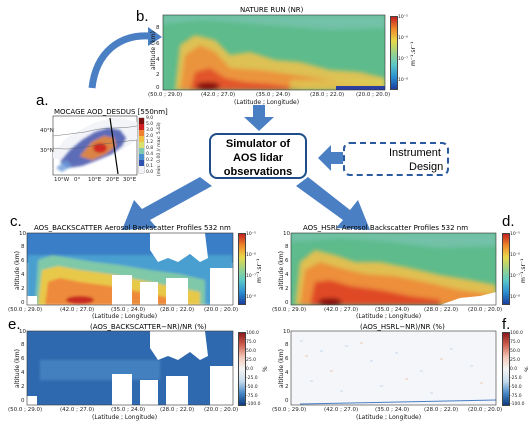 This screenshot has width=528, height=422. I want to click on panel-e-cb-tick: -75.0, so click(252, 396).